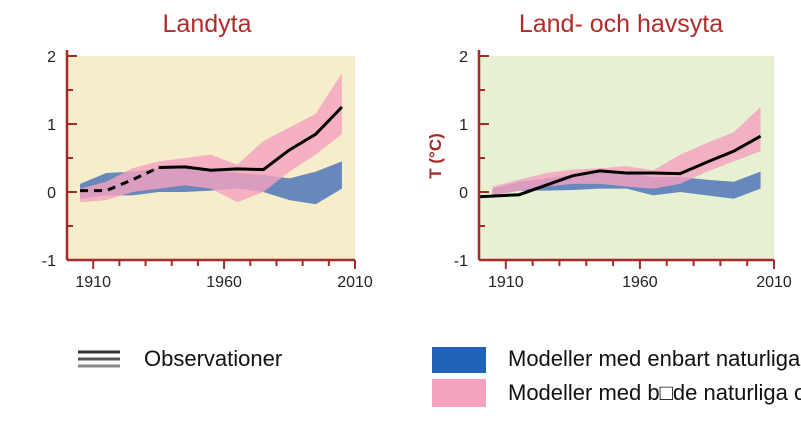 The image size is (801, 425). Describe the element at coordinates (459, 360) in the screenshot. I see `legend-natural-only-swatch` at that location.